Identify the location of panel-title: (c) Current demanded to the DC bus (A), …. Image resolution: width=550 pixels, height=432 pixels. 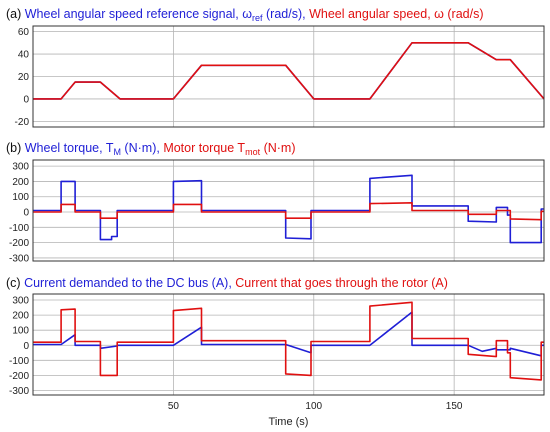
(227, 283).